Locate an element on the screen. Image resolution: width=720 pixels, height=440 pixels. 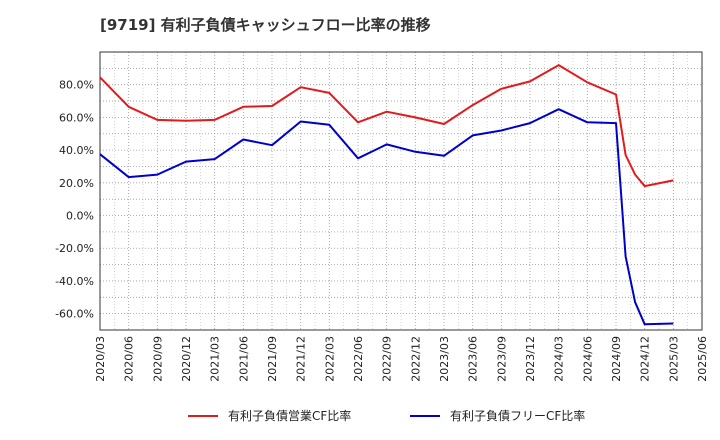
y-tick-label: -60.0% is located at coordinates (74, 314).